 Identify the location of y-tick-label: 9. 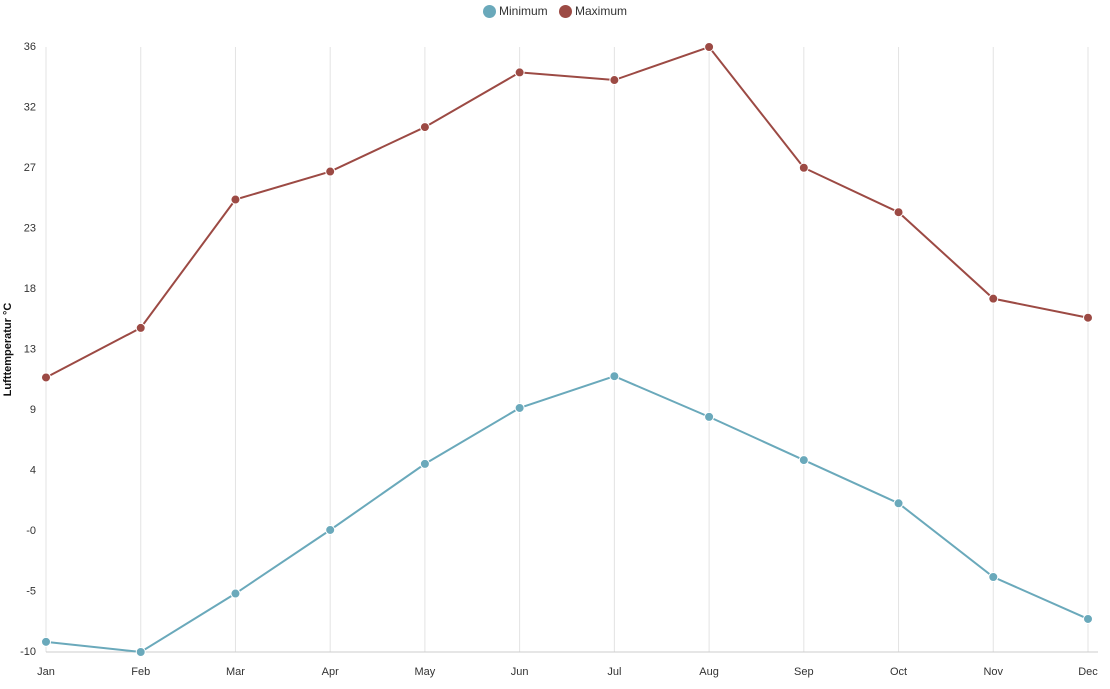
(33, 410).